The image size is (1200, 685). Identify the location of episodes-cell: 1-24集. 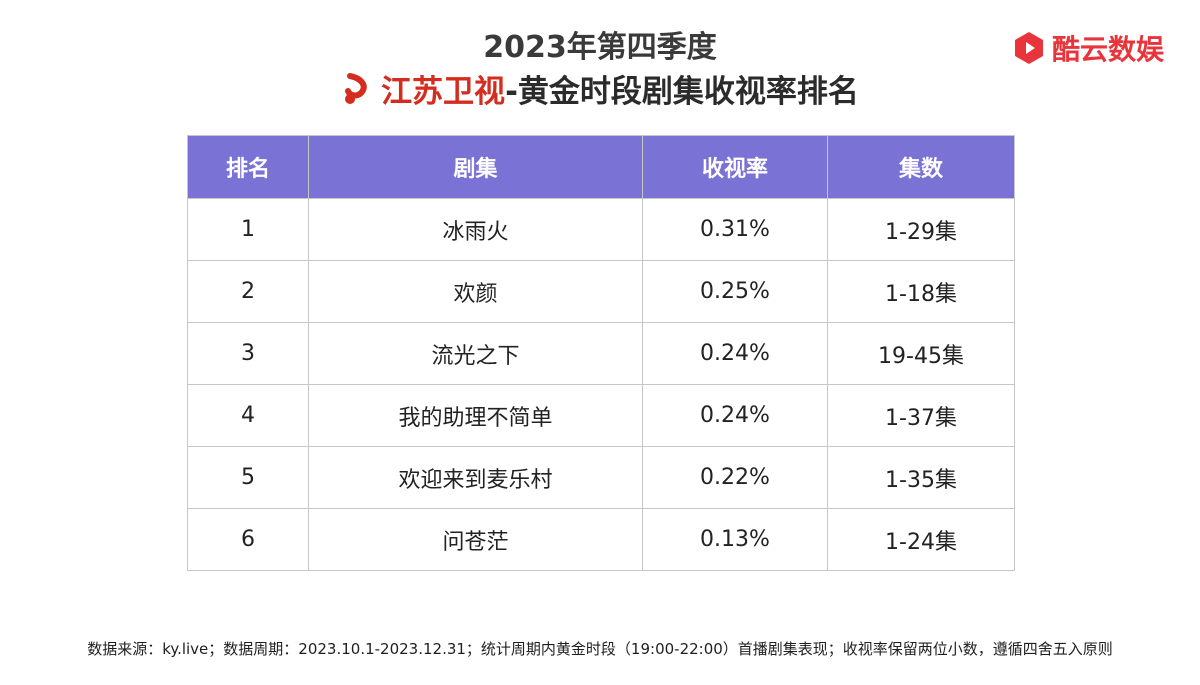
(921, 539).